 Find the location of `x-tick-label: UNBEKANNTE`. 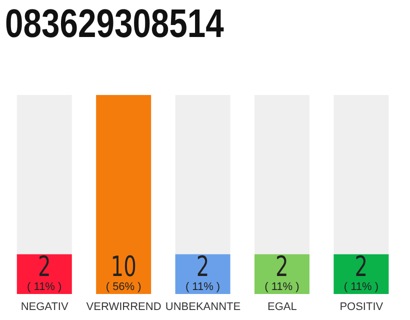

x-tick-label: UNBEKANNTE is located at coordinates (203, 306).